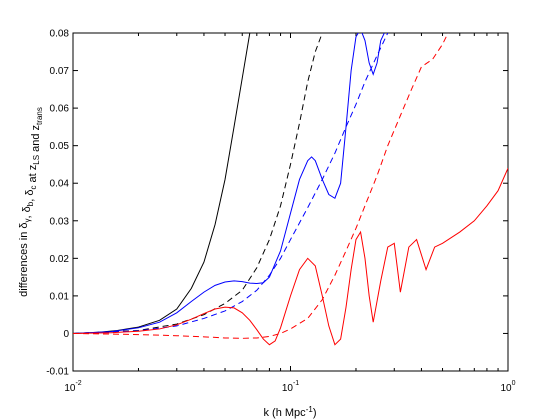 The image size is (560, 420). I want to click on y-axis-label-part: differences in δ, so click(24, 259).